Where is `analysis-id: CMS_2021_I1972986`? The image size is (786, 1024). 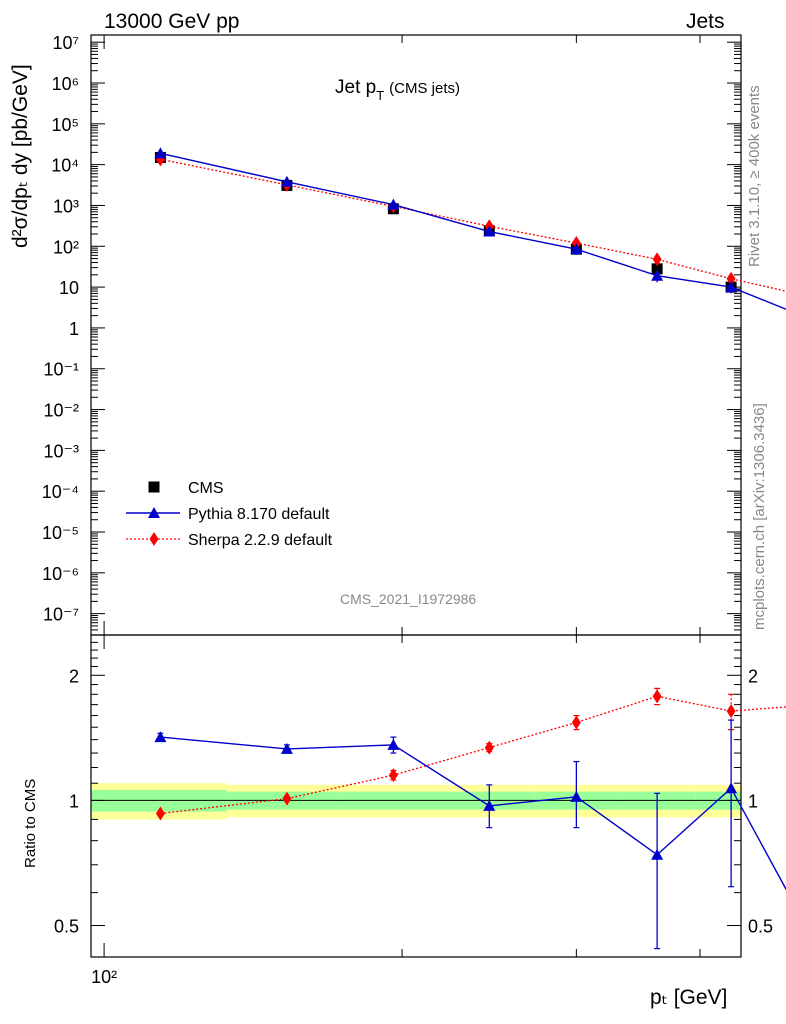 analysis-id: CMS_2021_I1972986 is located at coordinates (408, 599).